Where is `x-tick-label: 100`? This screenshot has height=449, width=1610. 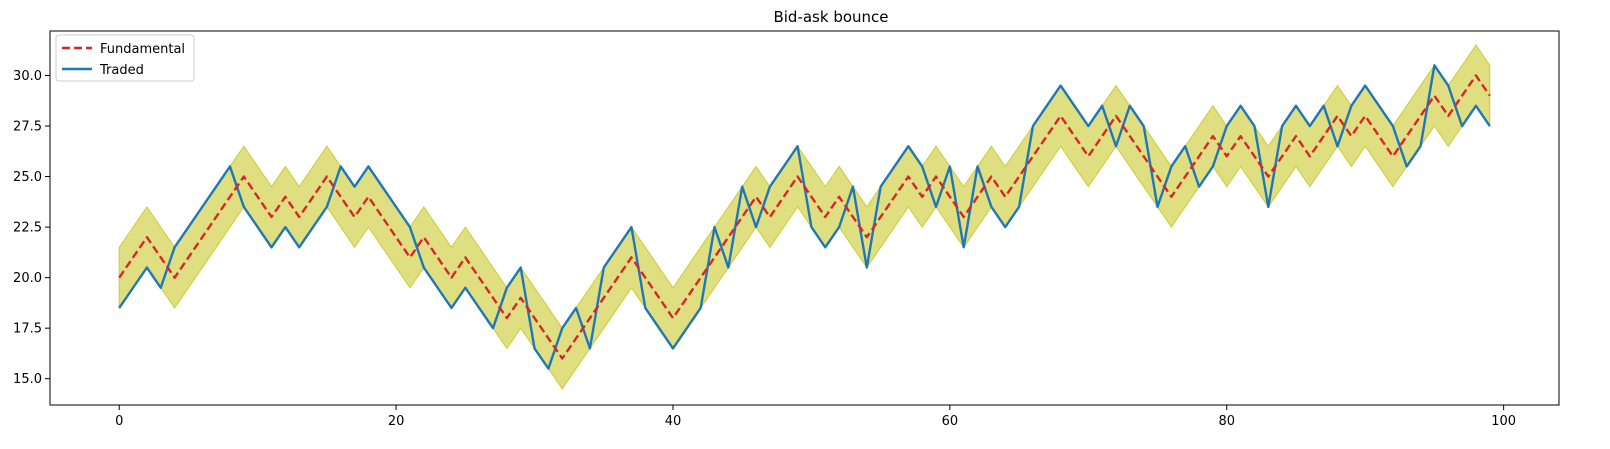 x-tick-label: 100 is located at coordinates (1503, 421).